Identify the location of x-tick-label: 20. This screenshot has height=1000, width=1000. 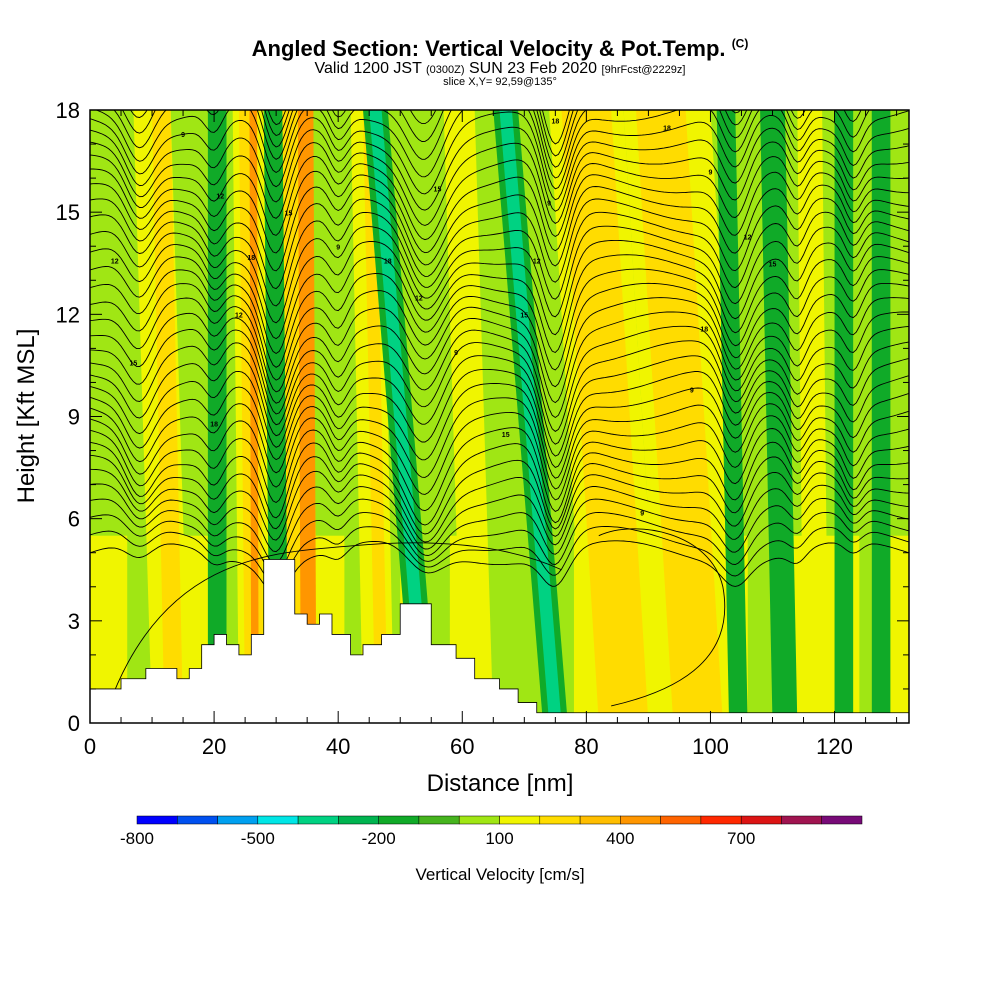
(214, 746).